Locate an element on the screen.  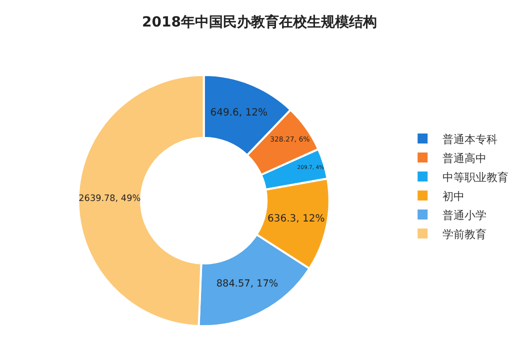
data-label: 649.6, 12% is located at coordinates (239, 113).